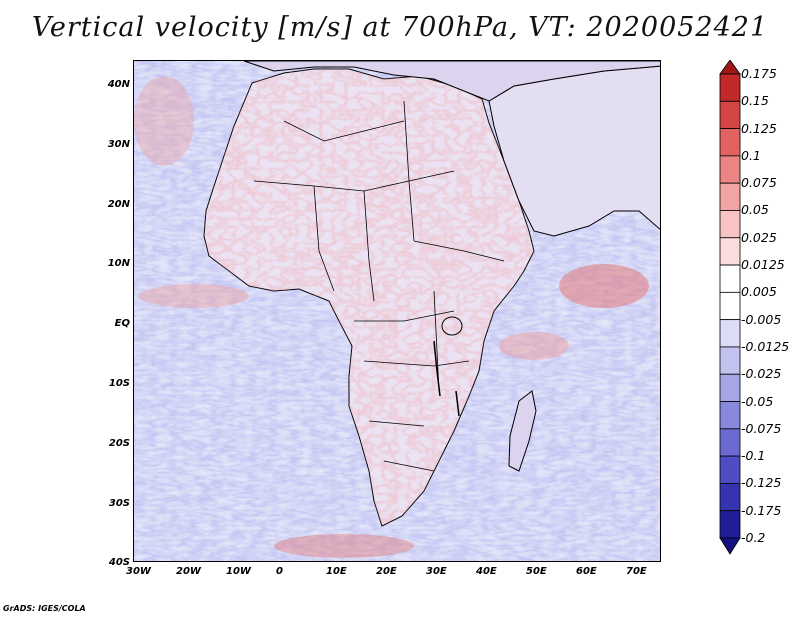 This screenshot has width=800, height=618. I want to click on grads-credit: GrADS: IGES/COLA, so click(44, 608).